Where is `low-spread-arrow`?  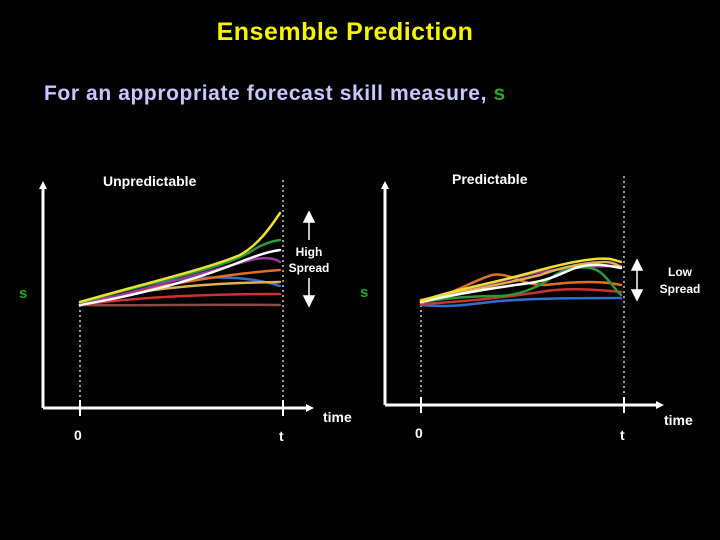 low-spread-arrow is located at coordinates (637, 280).